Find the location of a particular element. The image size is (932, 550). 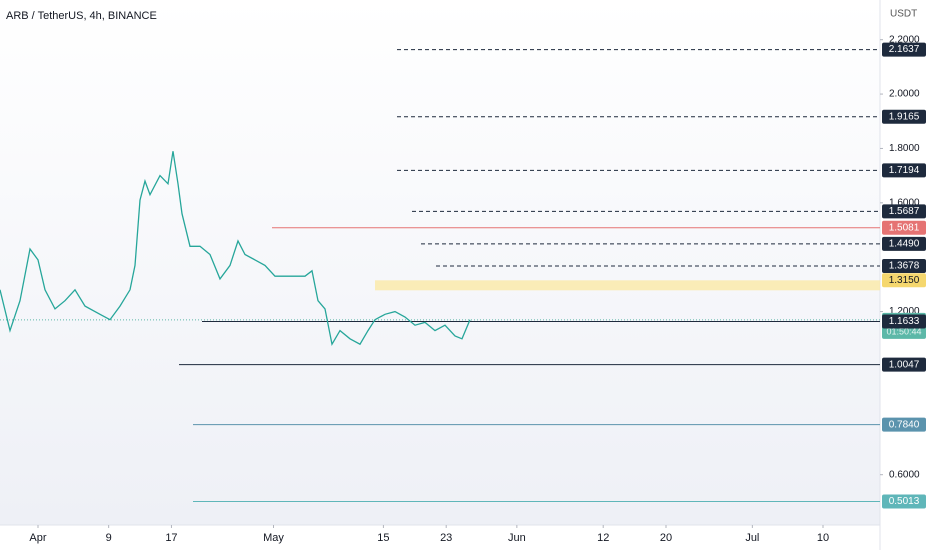

y-tick-label: 2.2000 is located at coordinates (904, 39).